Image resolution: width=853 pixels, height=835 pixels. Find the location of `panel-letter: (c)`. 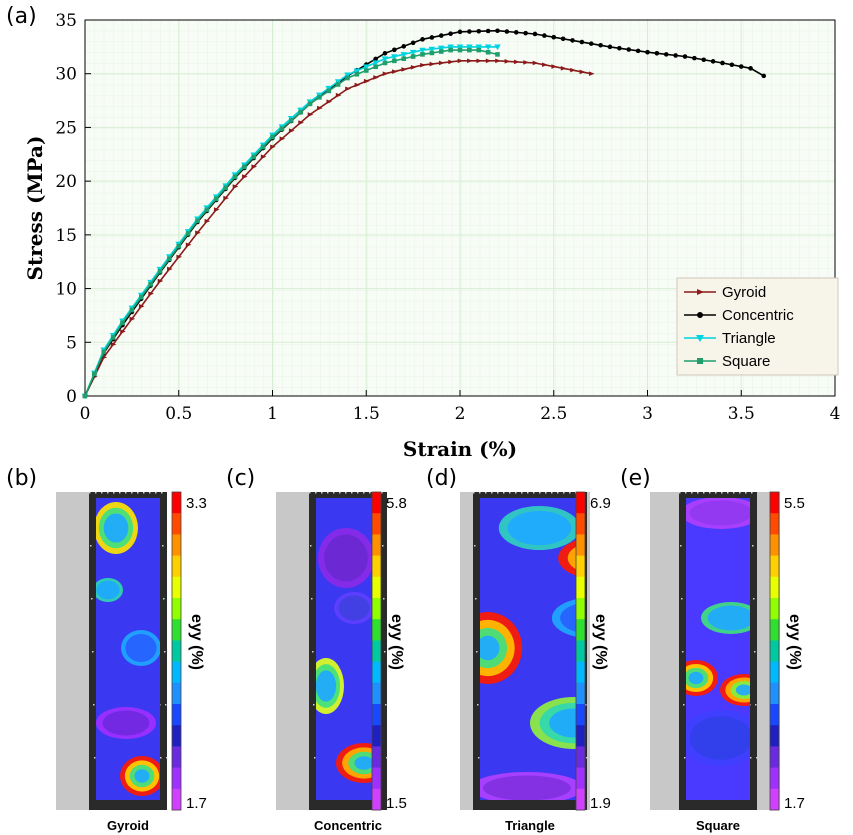

panel-letter: (c) is located at coordinates (241, 478).